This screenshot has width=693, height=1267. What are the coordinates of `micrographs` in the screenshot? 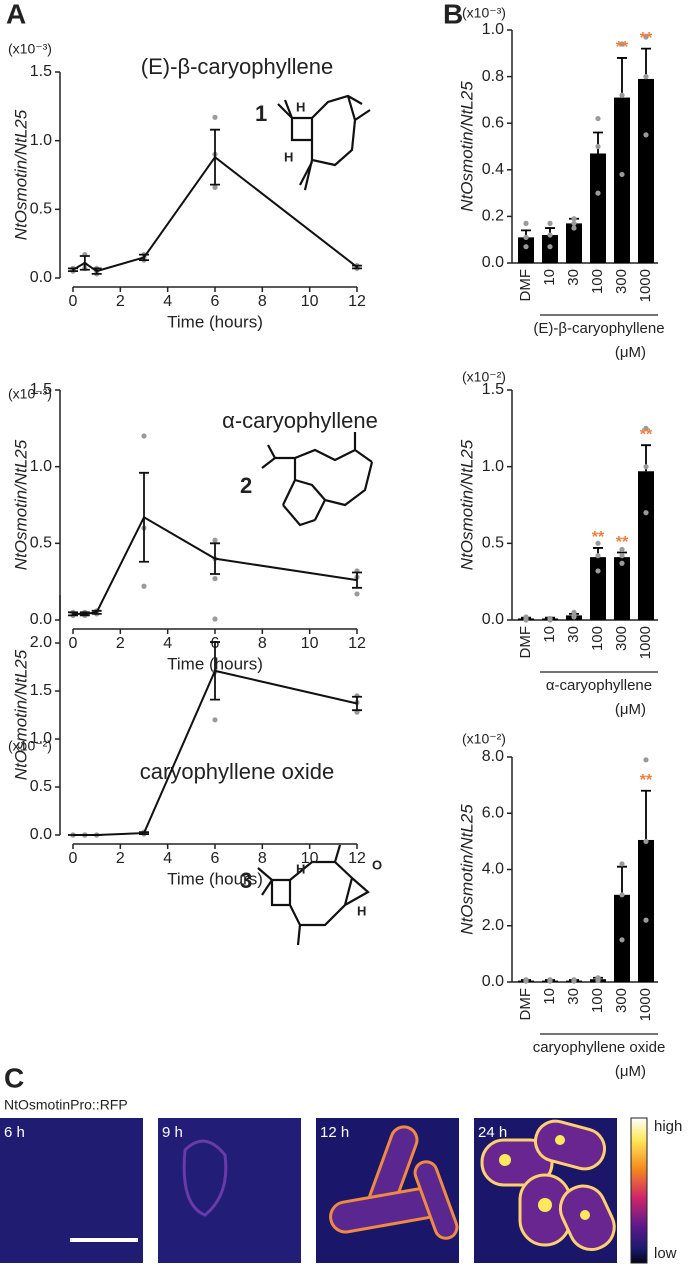 It's located at (324, 1190).